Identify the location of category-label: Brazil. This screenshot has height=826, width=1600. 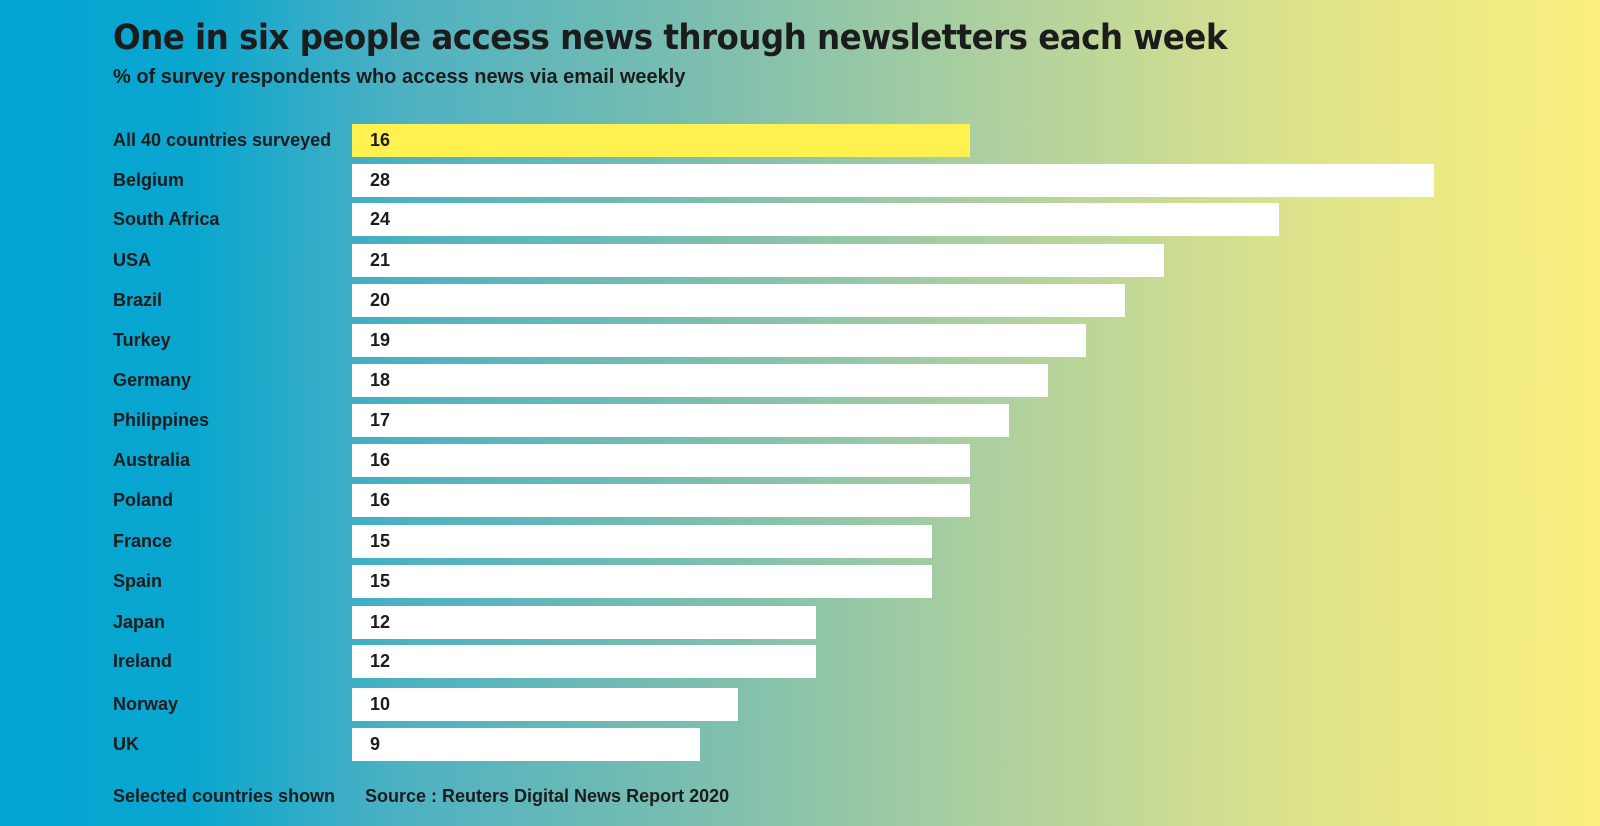
(138, 300).